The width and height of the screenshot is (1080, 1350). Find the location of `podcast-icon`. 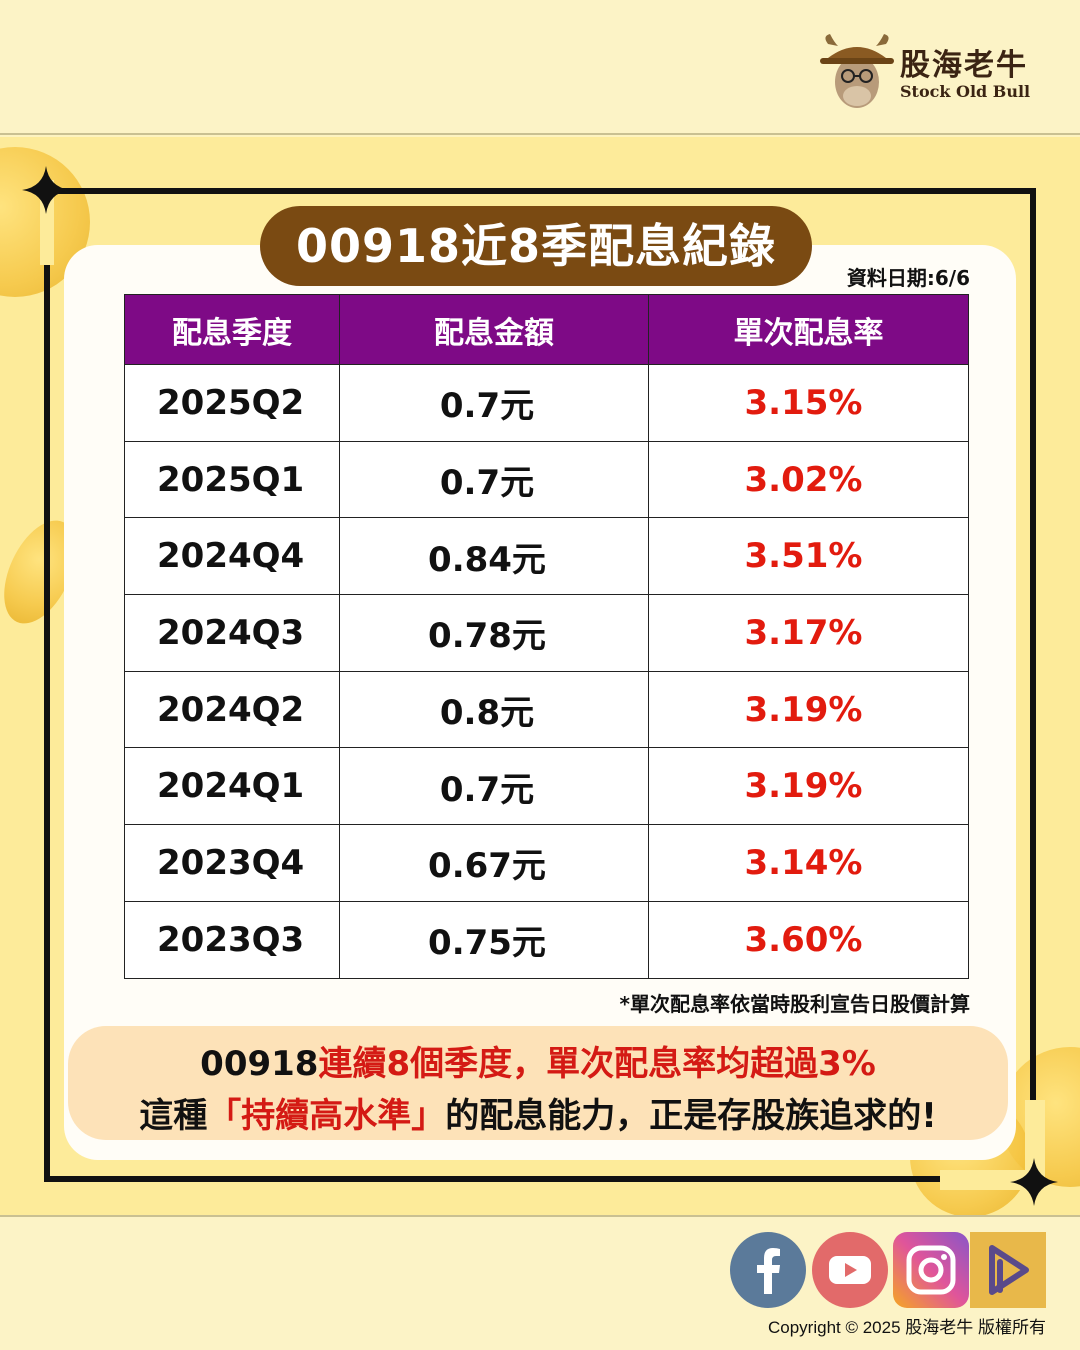

podcast-icon is located at coordinates (1008, 1270).